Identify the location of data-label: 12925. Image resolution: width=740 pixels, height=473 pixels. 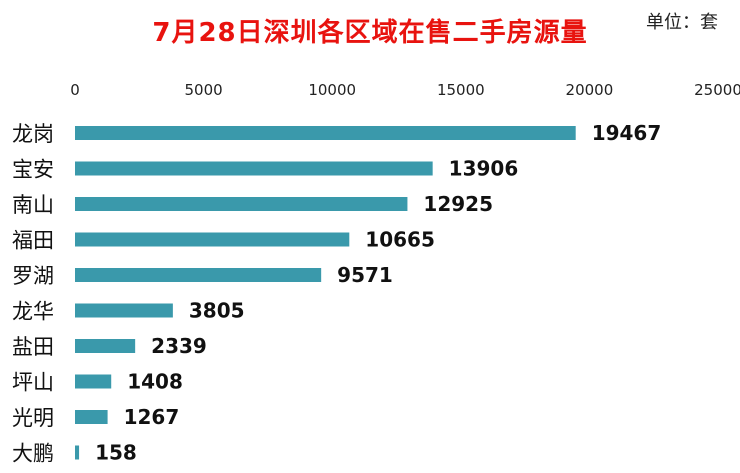
(458, 204).